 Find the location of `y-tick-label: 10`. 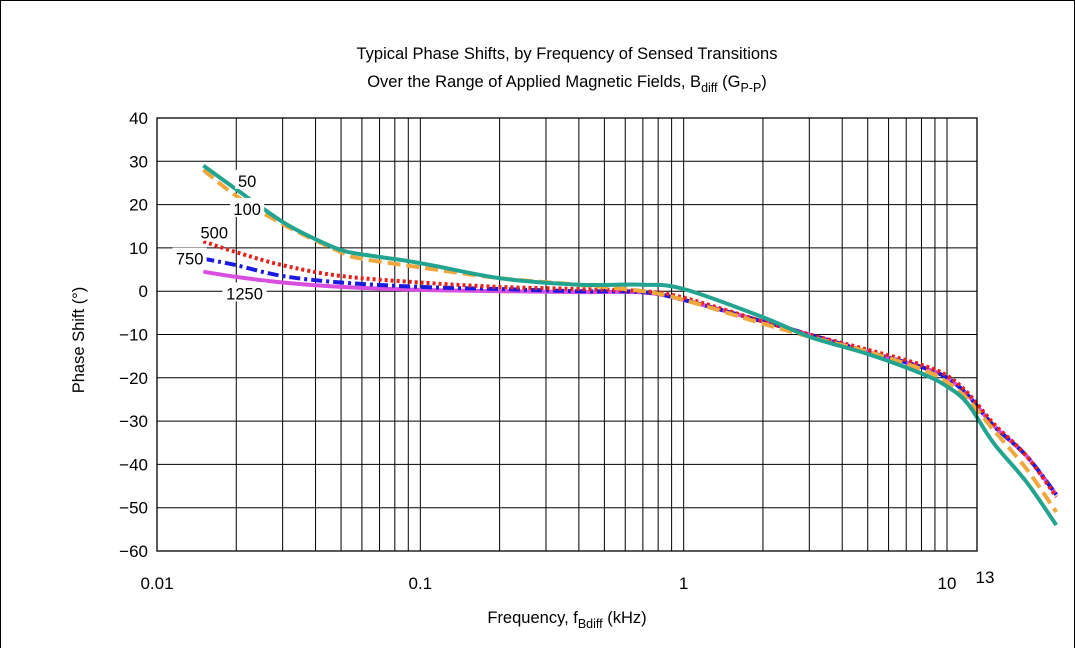

y-tick-label: 10 is located at coordinates (138, 248).